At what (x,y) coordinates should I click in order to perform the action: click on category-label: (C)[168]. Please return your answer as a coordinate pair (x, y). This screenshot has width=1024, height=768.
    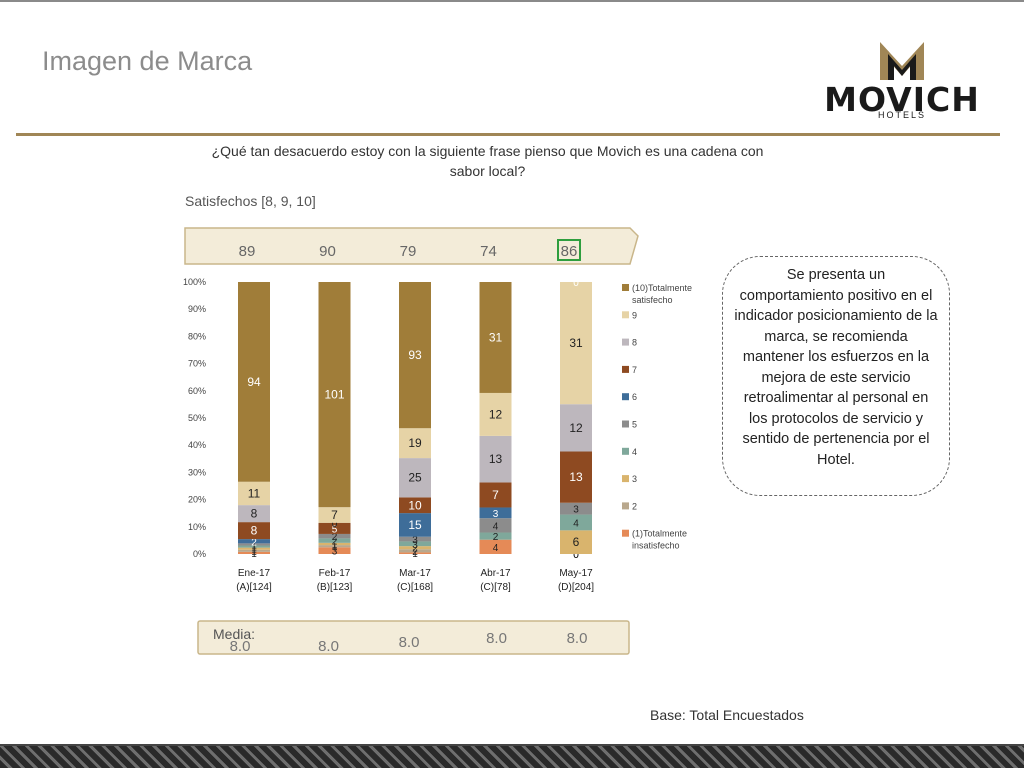
    Looking at the image, I should click on (415, 587).